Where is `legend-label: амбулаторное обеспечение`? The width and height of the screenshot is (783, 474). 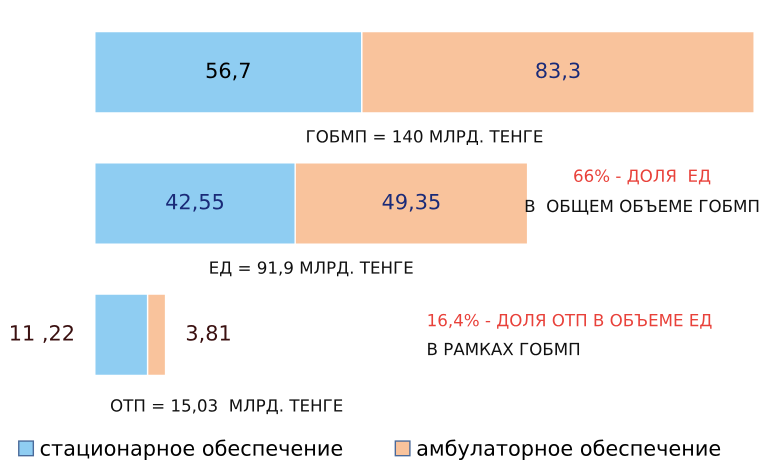 legend-label: амбулаторное обеспечение is located at coordinates (568, 449).